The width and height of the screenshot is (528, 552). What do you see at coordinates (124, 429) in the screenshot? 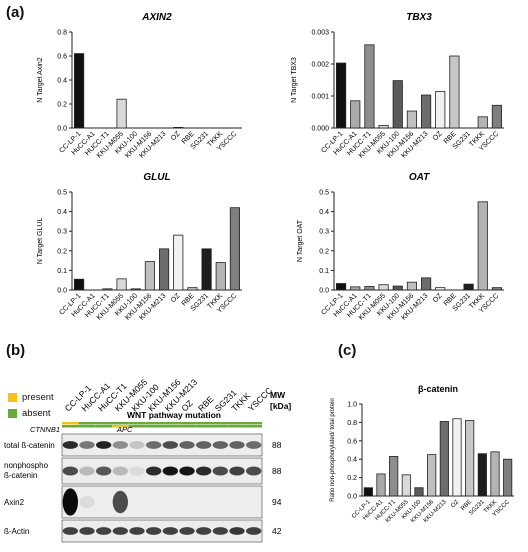
I see `apc-label: APC` at bounding box center [124, 429].